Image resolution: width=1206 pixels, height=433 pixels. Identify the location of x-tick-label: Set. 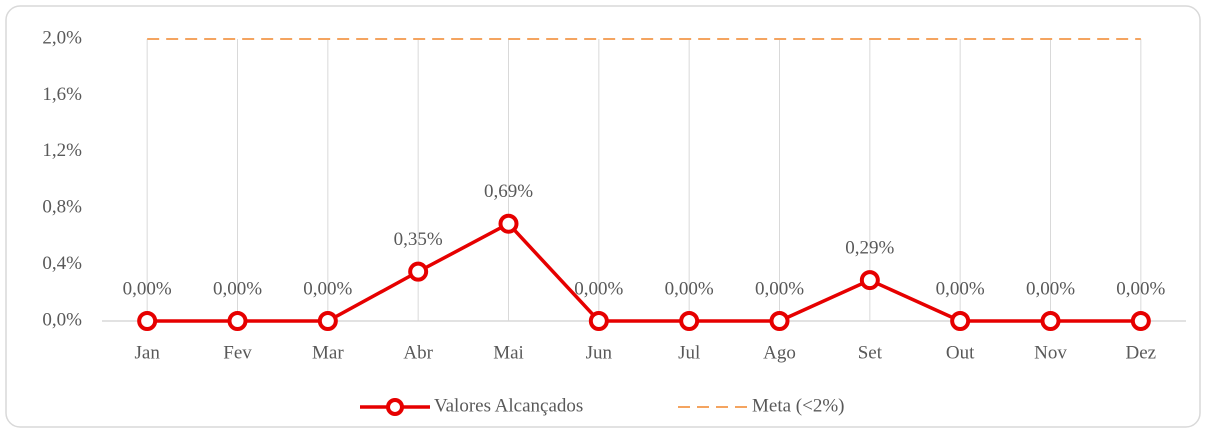
(870, 352).